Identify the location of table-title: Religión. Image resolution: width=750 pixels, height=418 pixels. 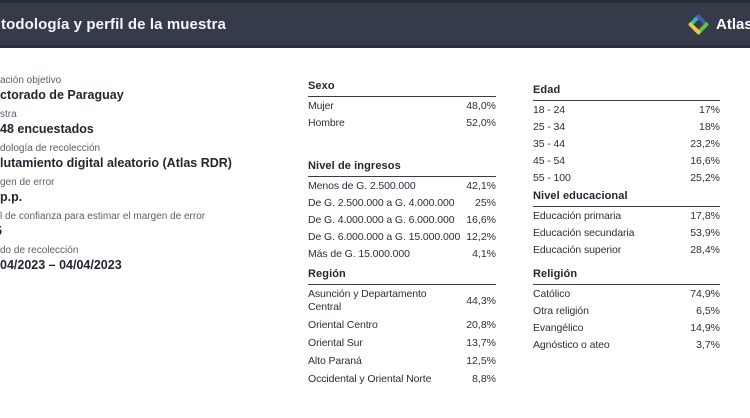
(626, 276).